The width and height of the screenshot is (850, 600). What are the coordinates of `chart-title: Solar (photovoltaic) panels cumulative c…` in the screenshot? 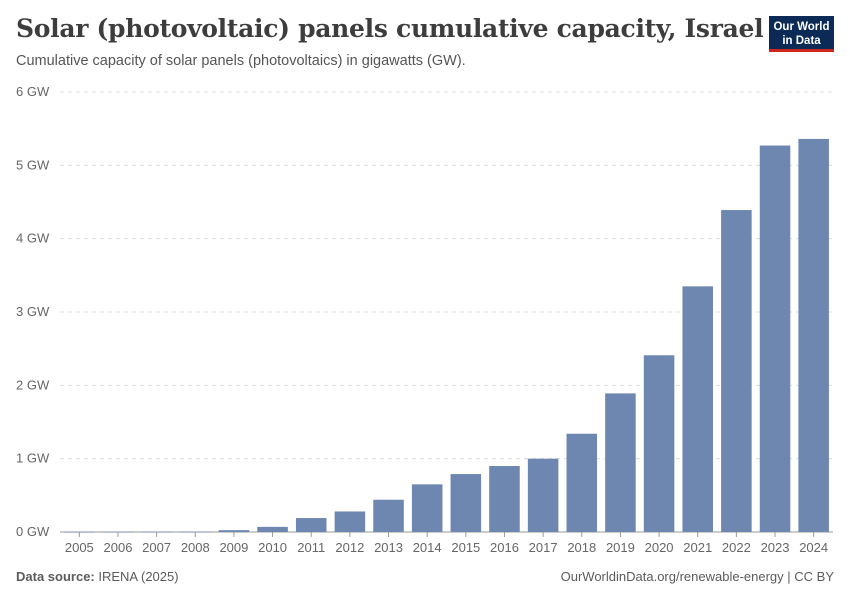 It's located at (390, 28).